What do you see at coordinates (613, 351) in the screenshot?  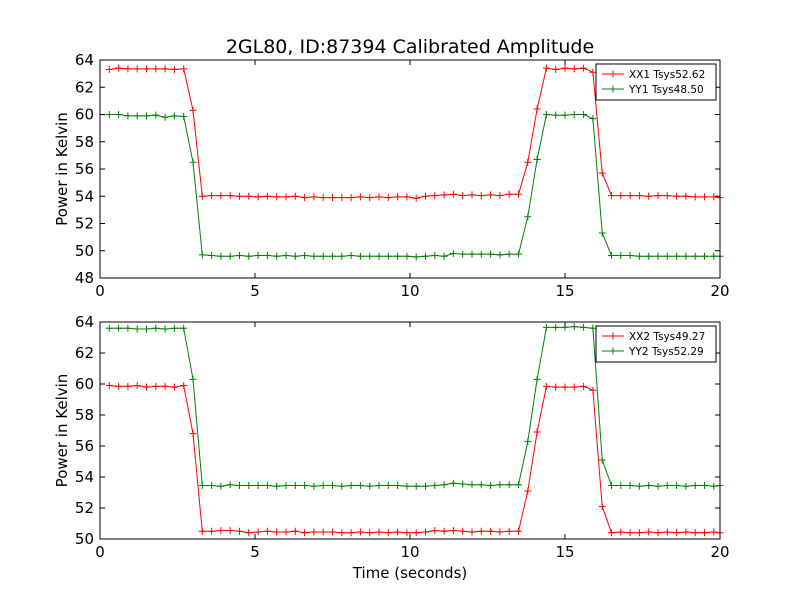 I see `legend-marker` at bounding box center [613, 351].